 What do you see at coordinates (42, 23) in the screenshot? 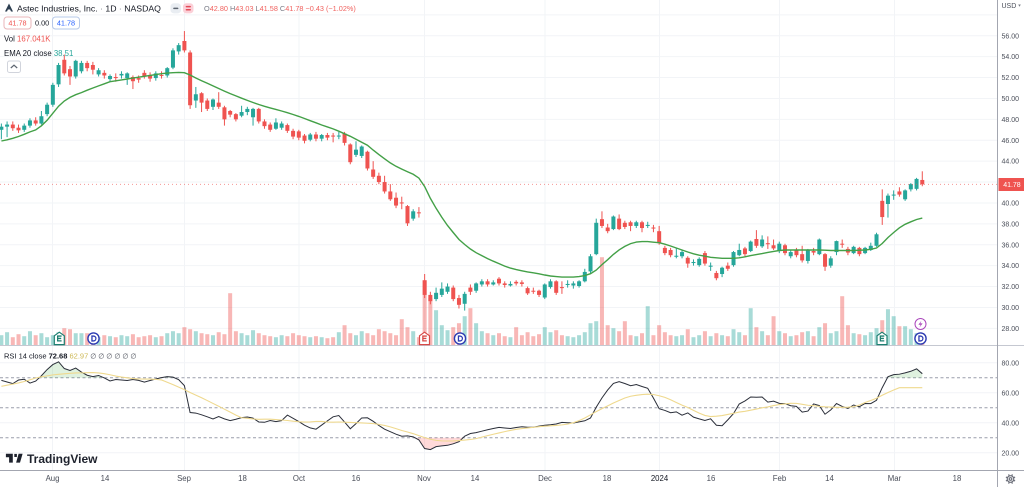
I see `svg-text: 0.00` at bounding box center [42, 23].